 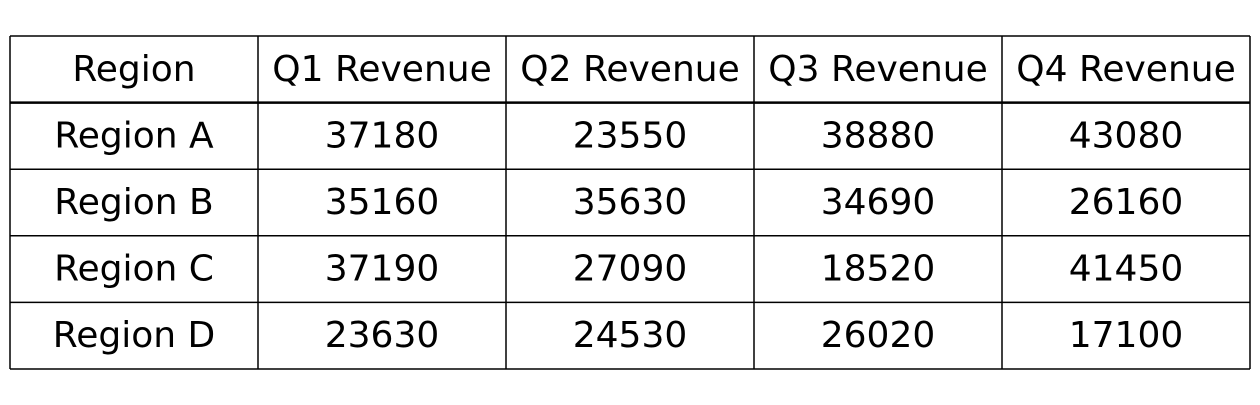 I want to click on table-cell: 17100, so click(x=1126, y=335).